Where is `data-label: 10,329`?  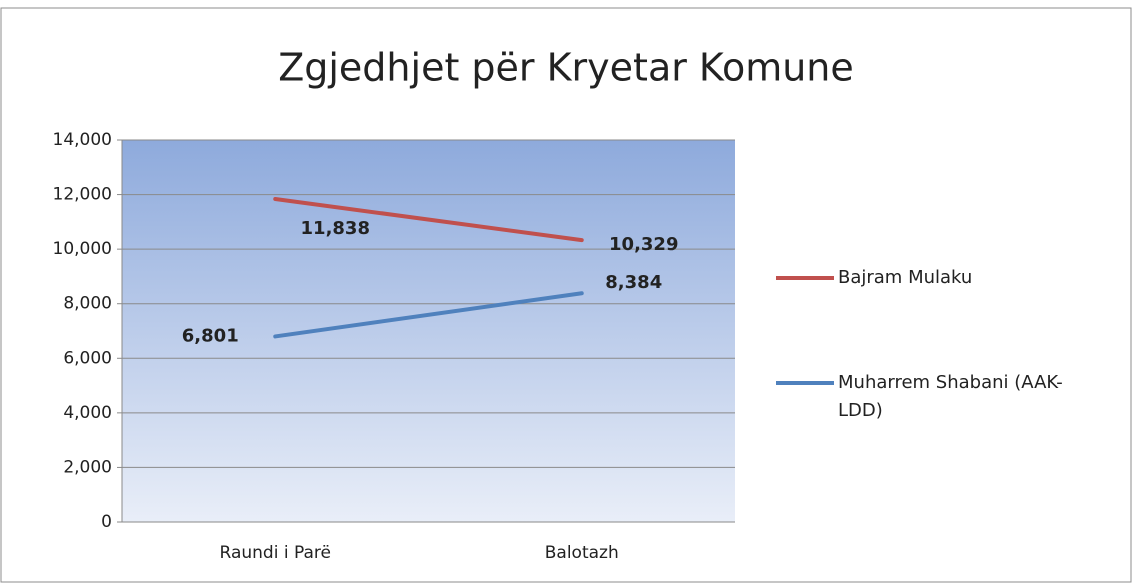 data-label: 10,329 is located at coordinates (643, 244).